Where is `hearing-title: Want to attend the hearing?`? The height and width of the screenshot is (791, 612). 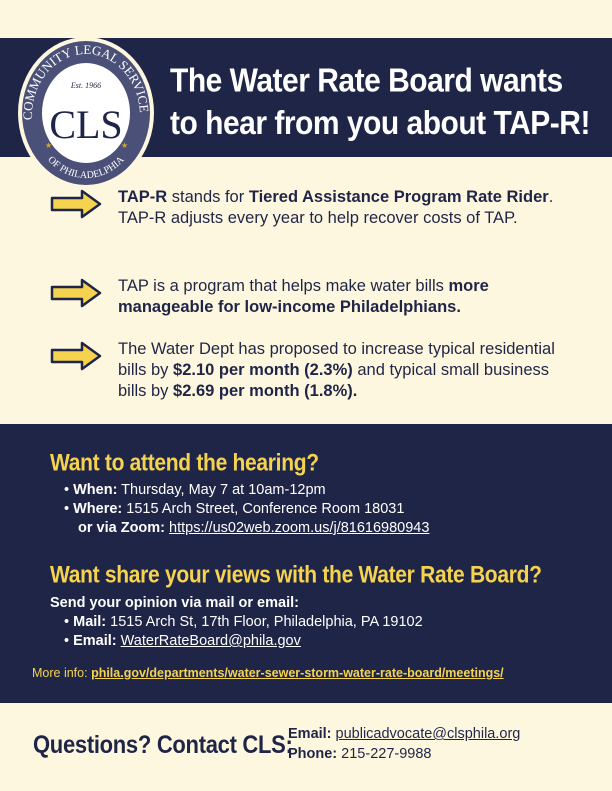
hearing-title: Want to attend the hearing? is located at coordinates (184, 463).